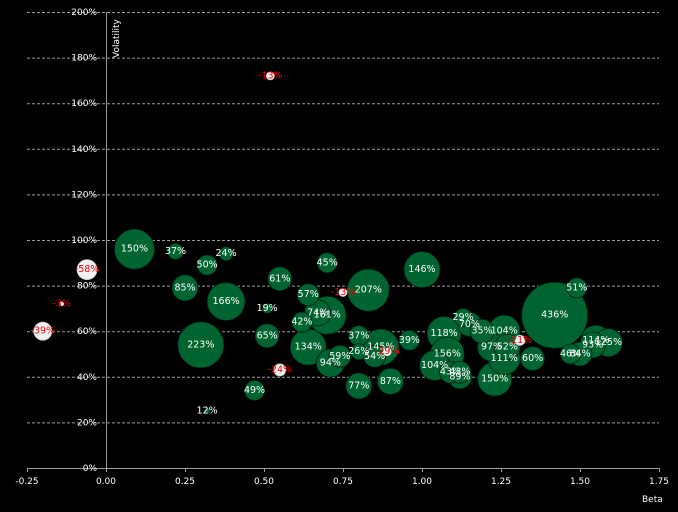 The height and width of the screenshot is (512, 678). I want to click on bubble-label: 150%, so click(134, 249).